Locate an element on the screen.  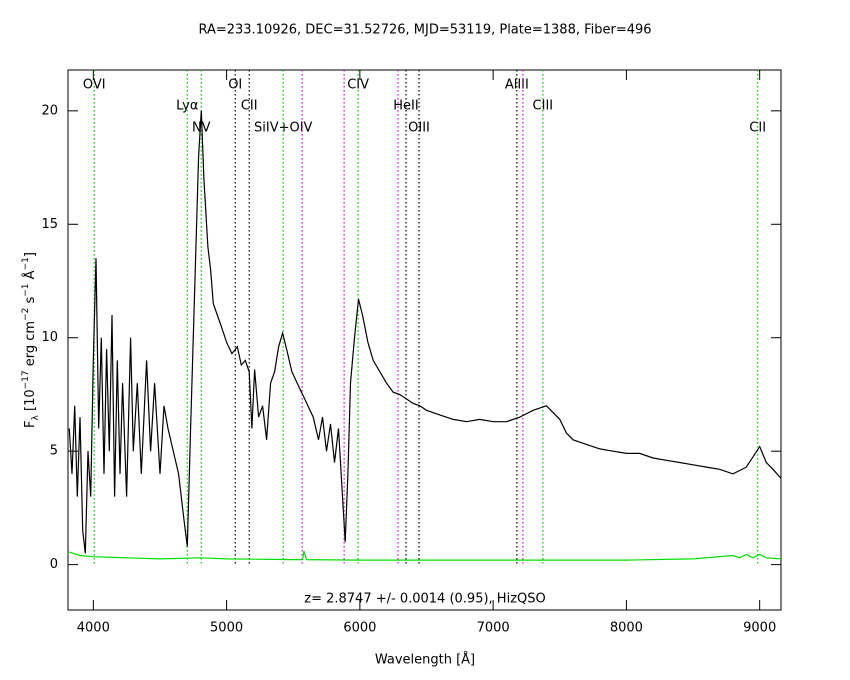
x-tick-label: 4000 is located at coordinates (93, 628).